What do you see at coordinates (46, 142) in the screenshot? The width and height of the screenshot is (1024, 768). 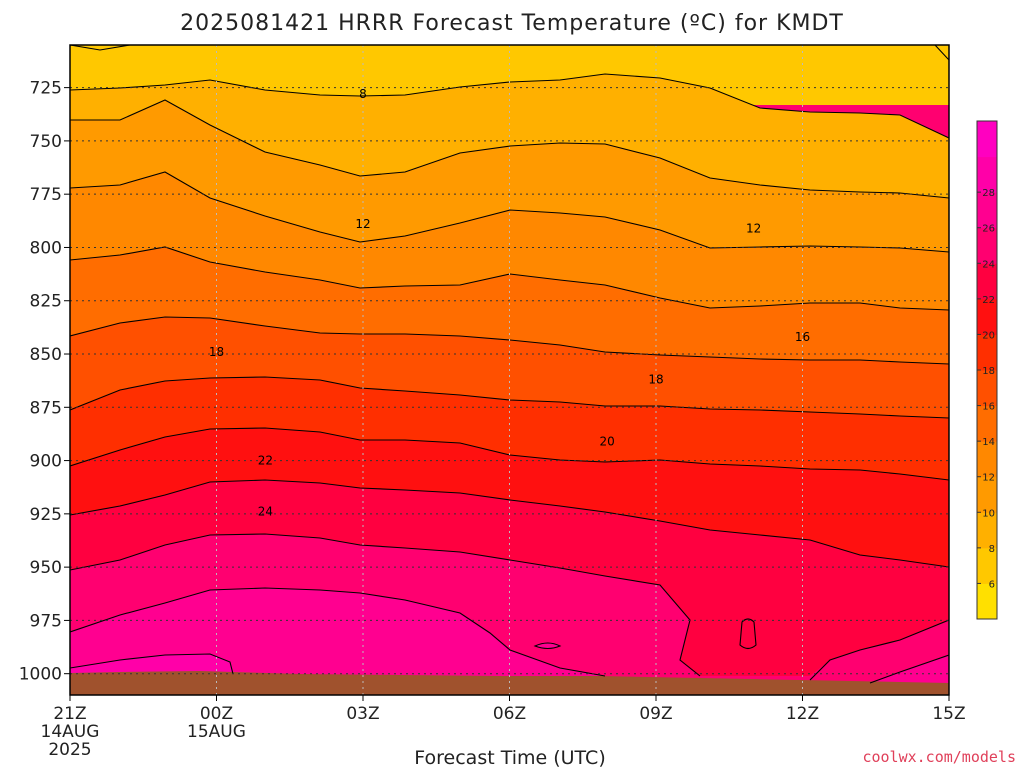 I see `y-tick-label: 750` at bounding box center [46, 142].